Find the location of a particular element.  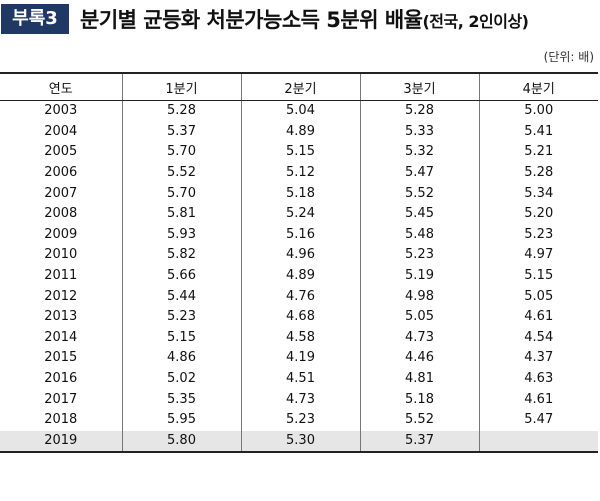

table-row: 2006 5.52 5.12 5.47 5.28 is located at coordinates (299, 173).